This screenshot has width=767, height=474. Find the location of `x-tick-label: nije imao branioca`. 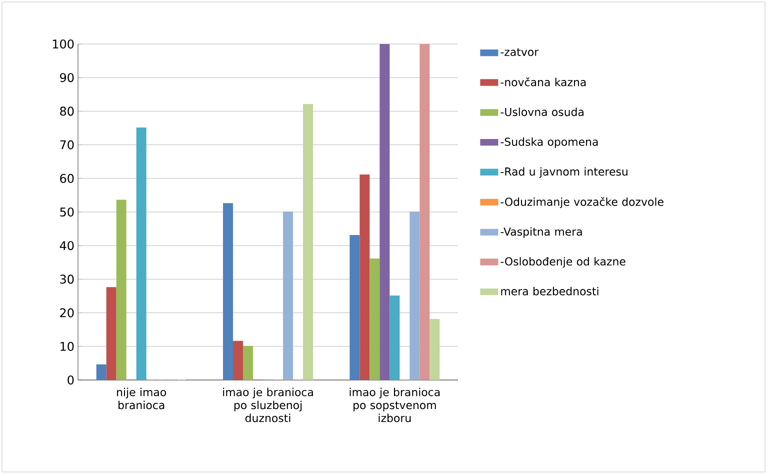

x-tick-label: nije imao branioca is located at coordinates (141, 399).